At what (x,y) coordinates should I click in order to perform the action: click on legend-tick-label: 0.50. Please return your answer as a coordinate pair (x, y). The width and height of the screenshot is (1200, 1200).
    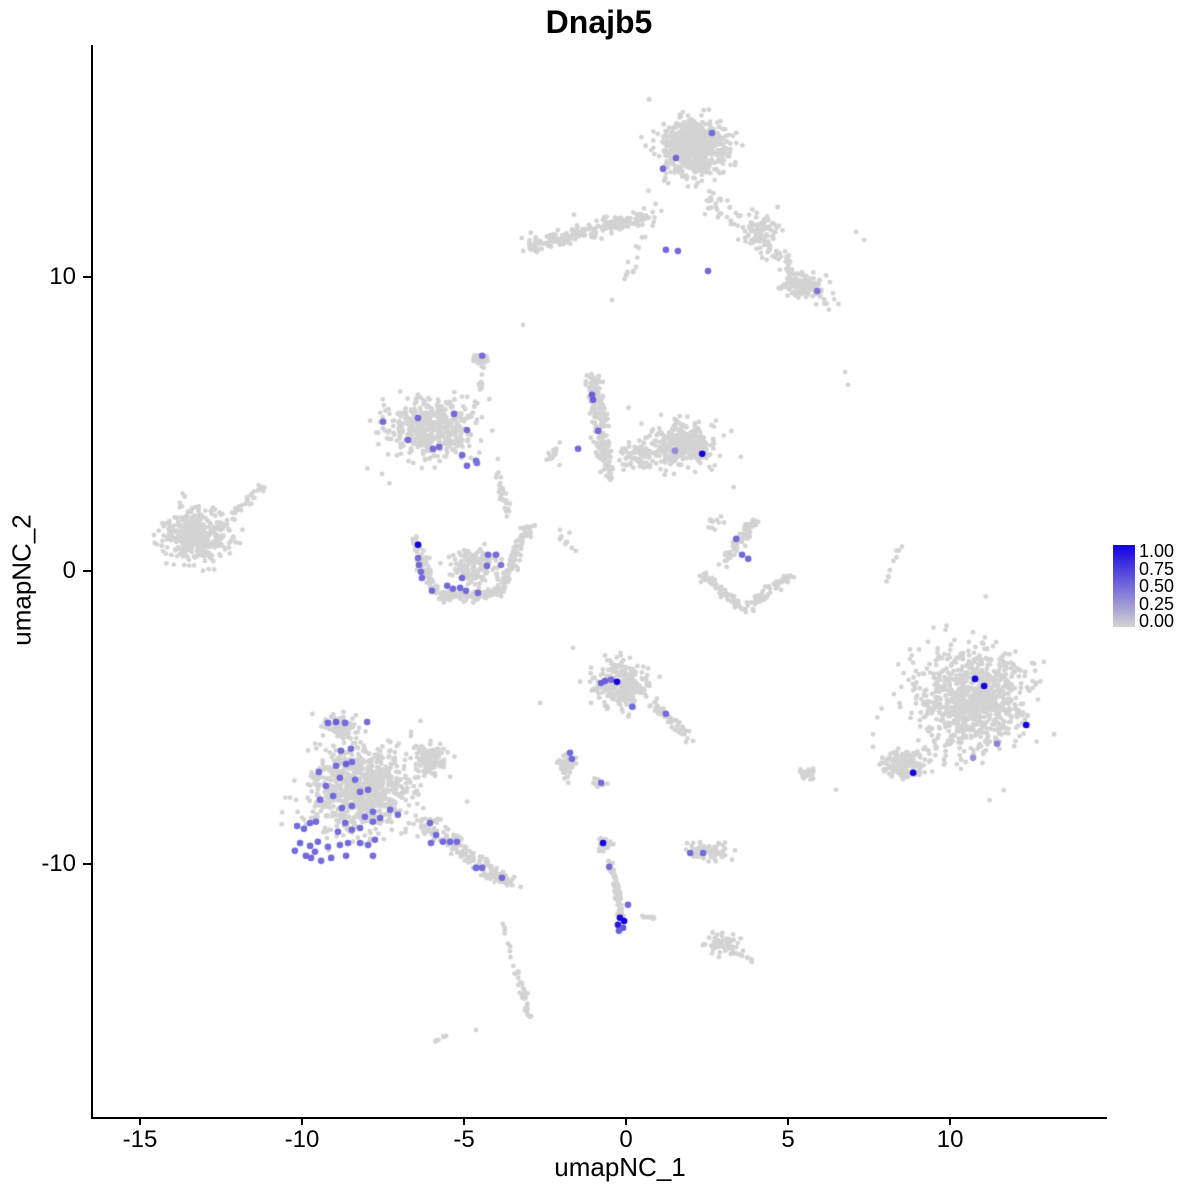
    Looking at the image, I should click on (1157, 586).